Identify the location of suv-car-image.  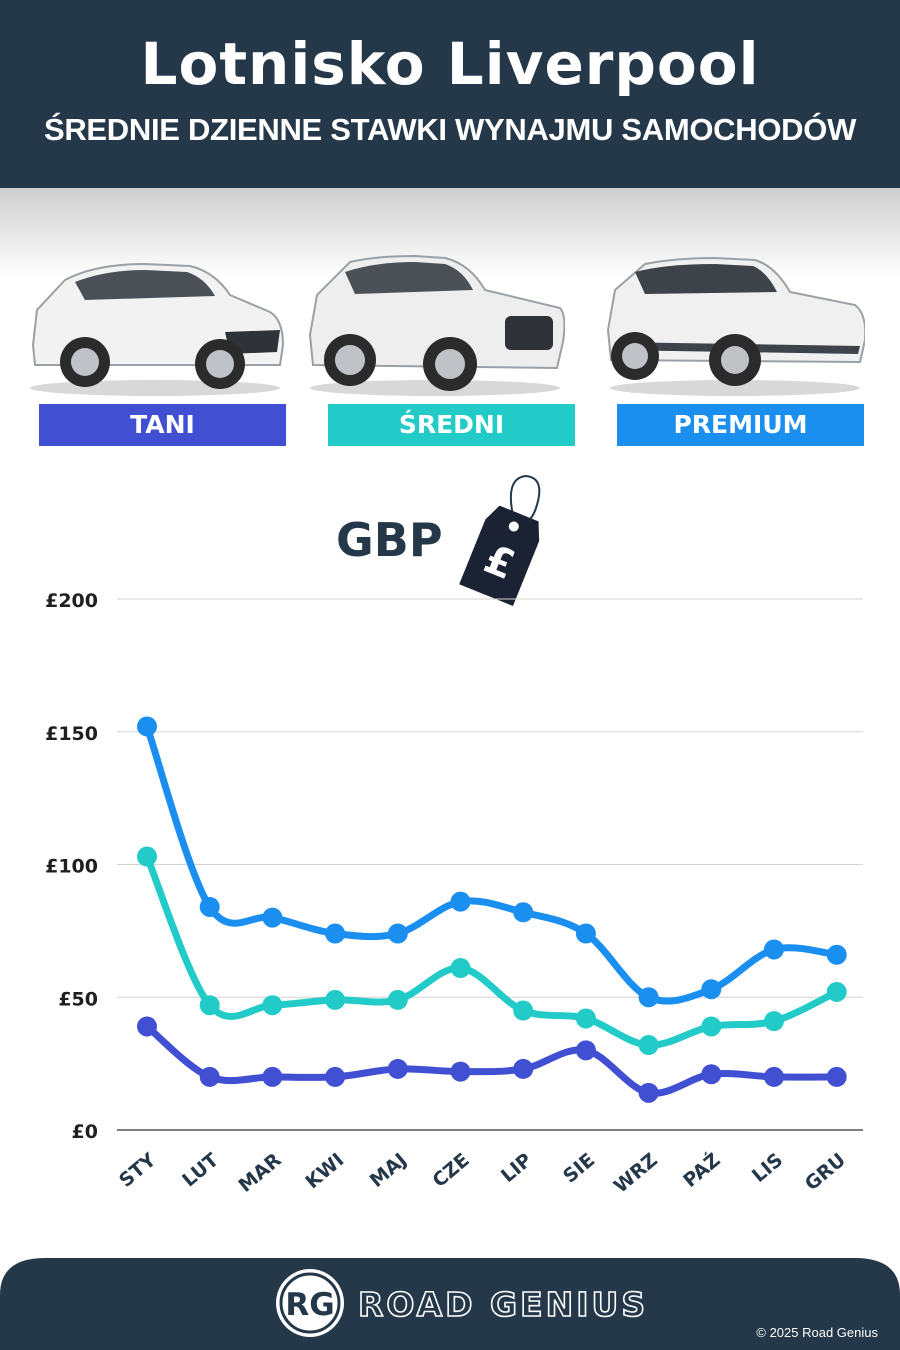
(436, 325).